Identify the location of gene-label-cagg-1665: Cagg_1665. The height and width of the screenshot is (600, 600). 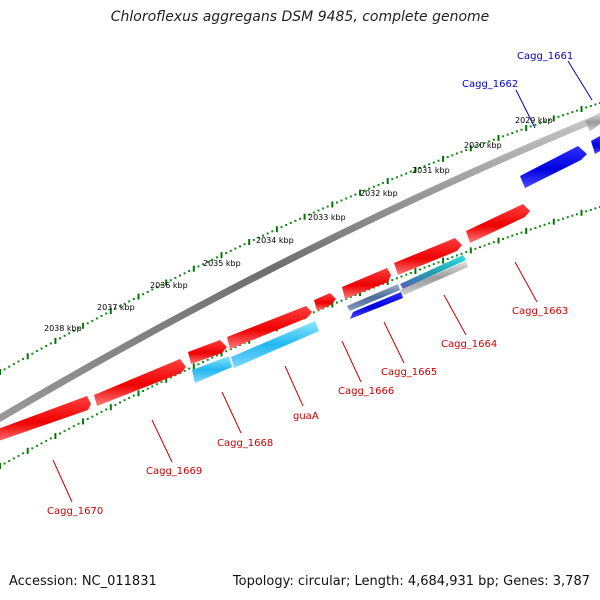
(409, 372).